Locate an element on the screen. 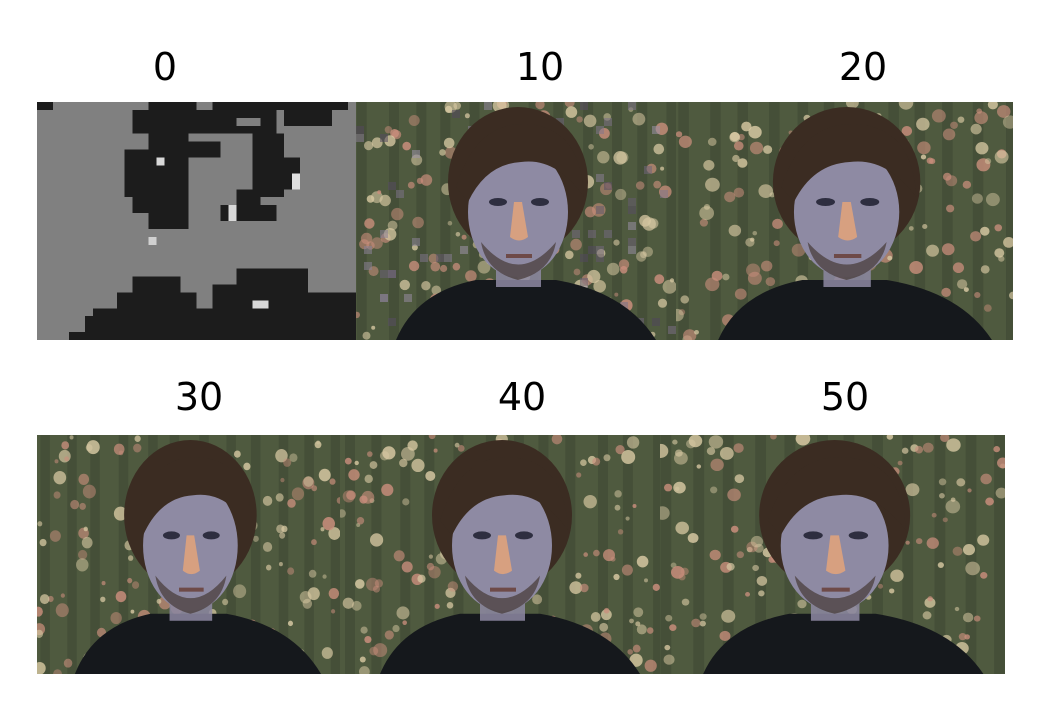  panel-label-30: 30 is located at coordinates (199, 397).